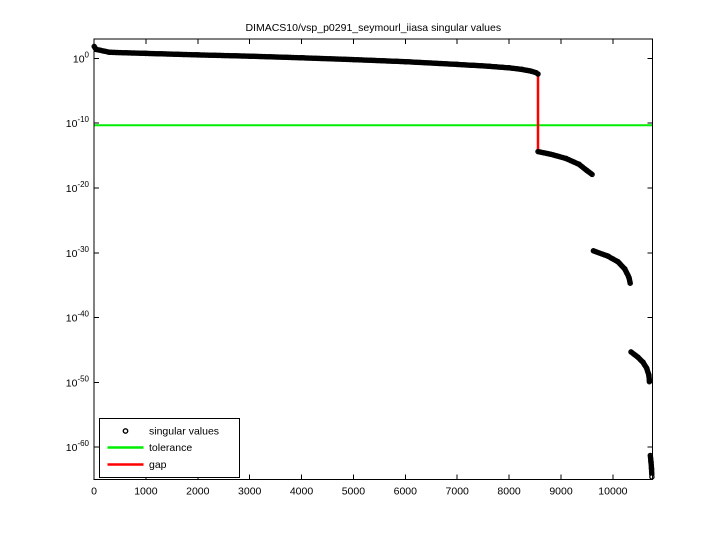  I want to click on x-tick-label: 7000, so click(458, 492).